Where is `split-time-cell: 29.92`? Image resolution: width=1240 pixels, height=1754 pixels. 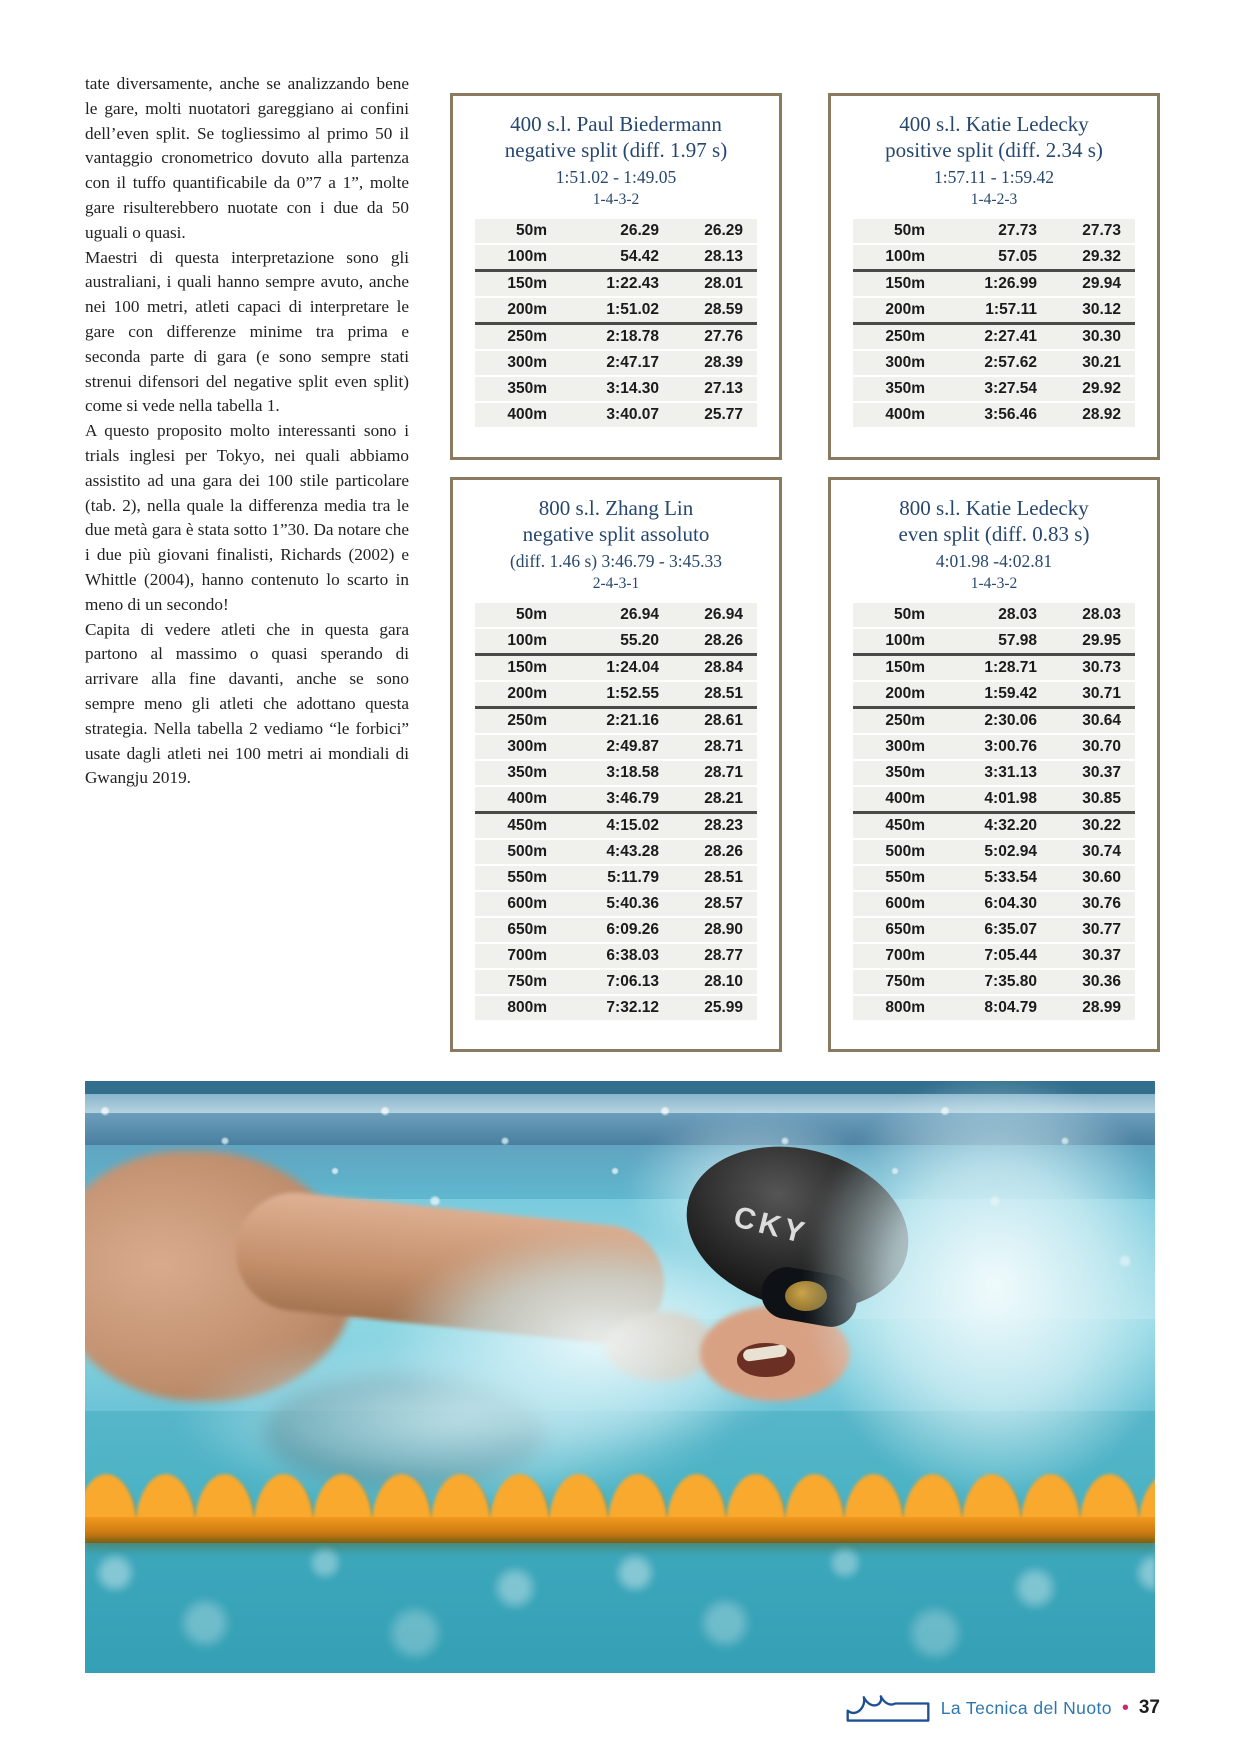
split-time-cell: 29.92 is located at coordinates (1101, 388).